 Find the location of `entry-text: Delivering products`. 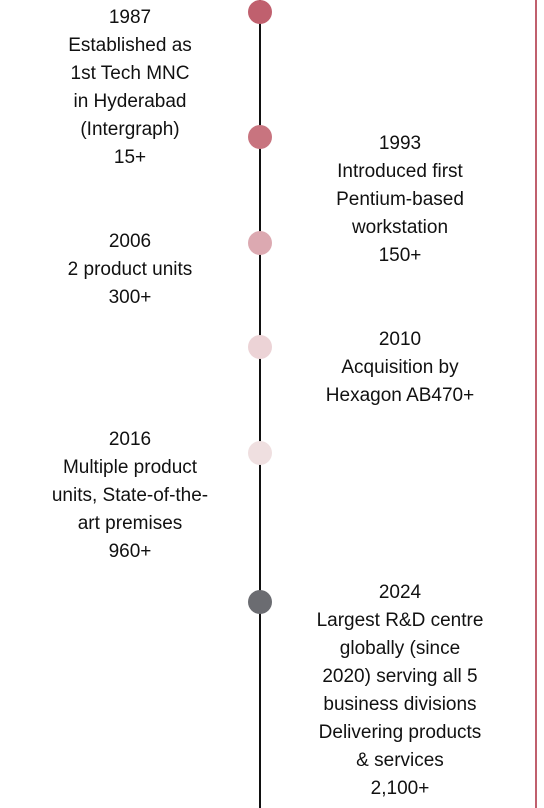

entry-text: Delivering products is located at coordinates (400, 732).